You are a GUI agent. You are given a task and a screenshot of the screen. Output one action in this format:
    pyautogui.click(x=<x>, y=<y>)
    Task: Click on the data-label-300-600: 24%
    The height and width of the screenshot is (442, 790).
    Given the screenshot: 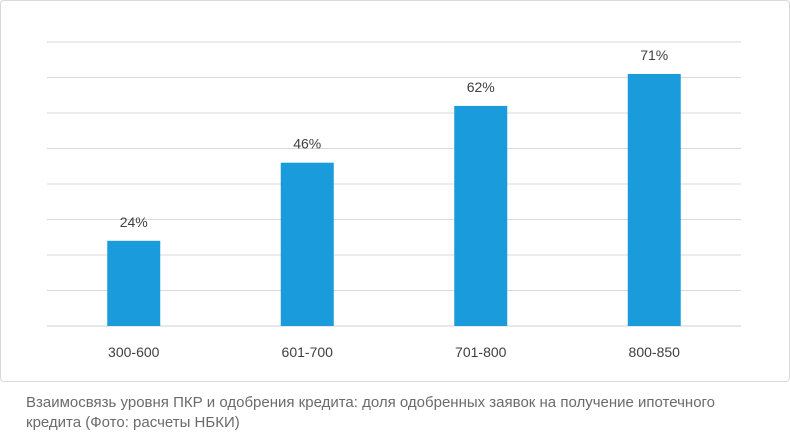 What is the action you would take?
    pyautogui.click(x=134, y=222)
    